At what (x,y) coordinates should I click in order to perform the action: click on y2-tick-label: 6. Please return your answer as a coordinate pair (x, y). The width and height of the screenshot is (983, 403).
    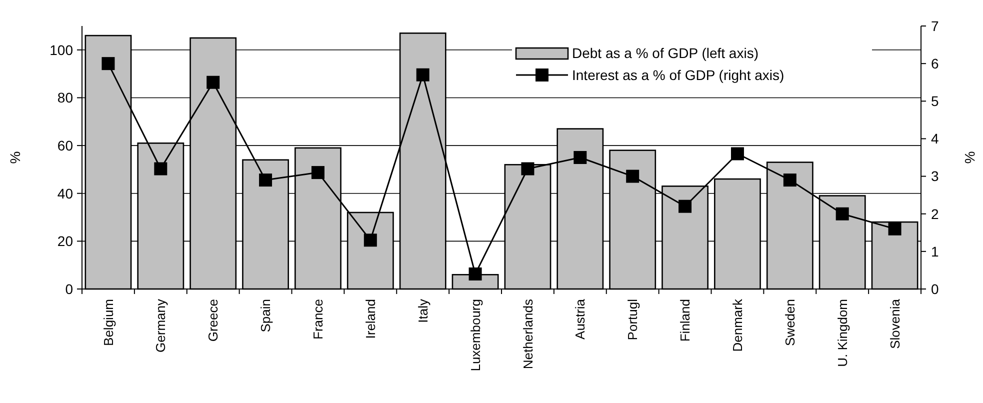
    Looking at the image, I should click on (935, 63).